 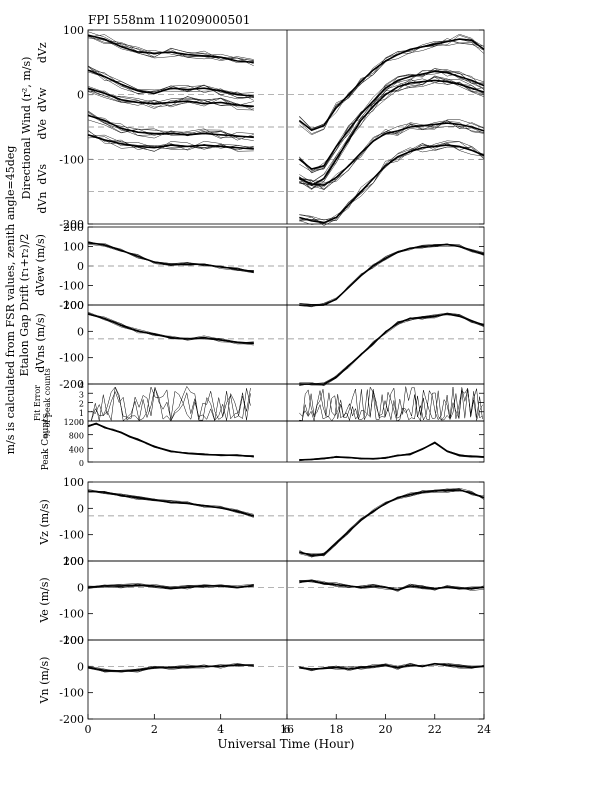 I want to click on series-line-dVz, so click(x=170, y=49).